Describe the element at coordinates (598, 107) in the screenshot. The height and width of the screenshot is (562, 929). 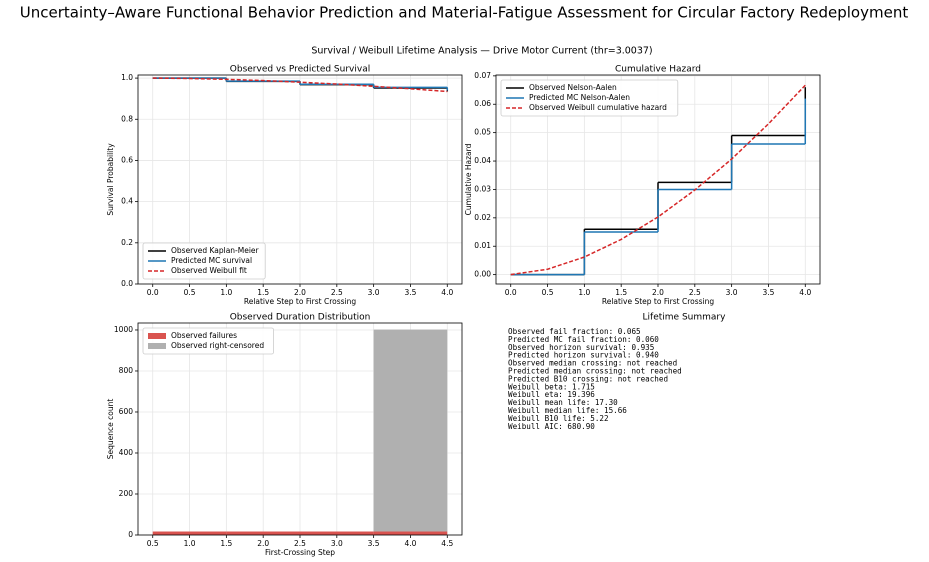
I see `legend-label: Observed Weibull cumulative hazard` at that location.